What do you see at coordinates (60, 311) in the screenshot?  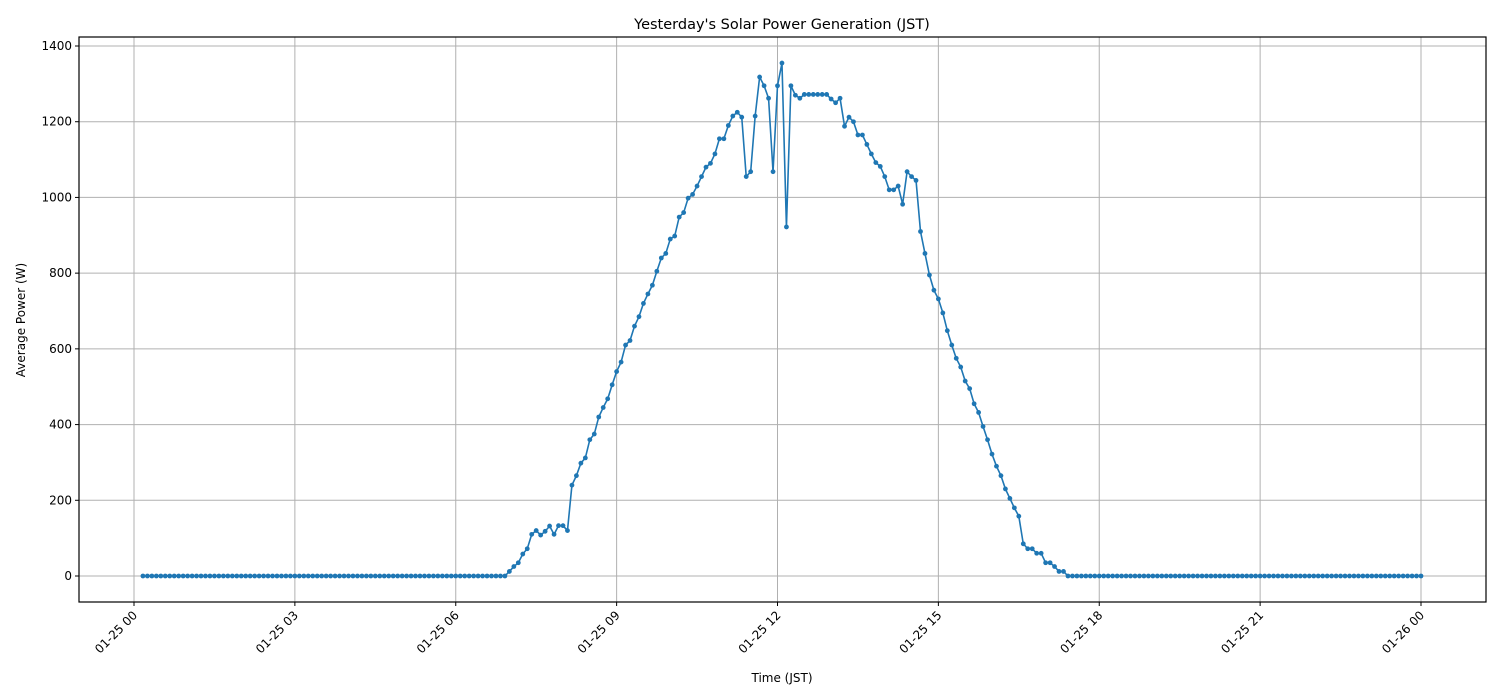 I see `y-axis-ticks: 0 200 400 600 800 1000 1200 1400` at bounding box center [60, 311].